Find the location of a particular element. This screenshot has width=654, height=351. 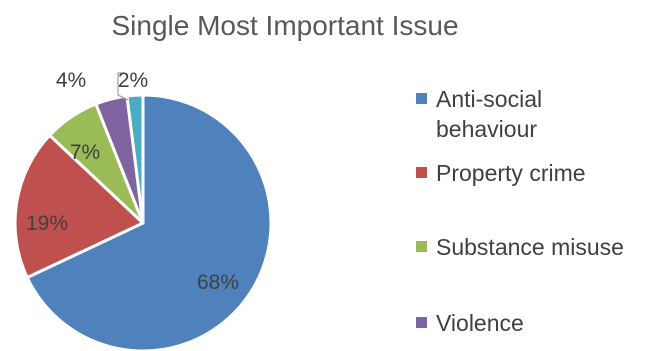

legend-item-substance-misuse: Substance misuse is located at coordinates (520, 247).